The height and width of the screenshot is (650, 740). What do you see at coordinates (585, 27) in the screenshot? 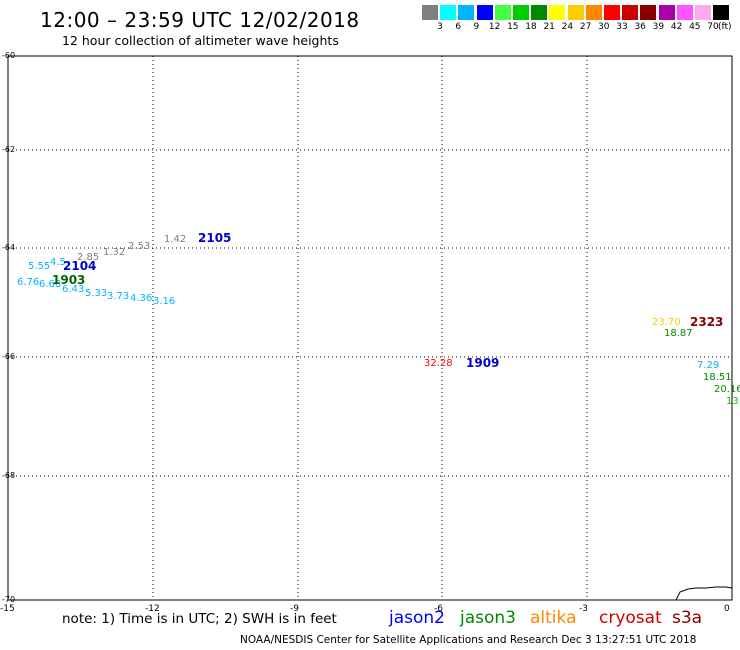
I see `colorbar-tick-label: 27` at bounding box center [585, 27].